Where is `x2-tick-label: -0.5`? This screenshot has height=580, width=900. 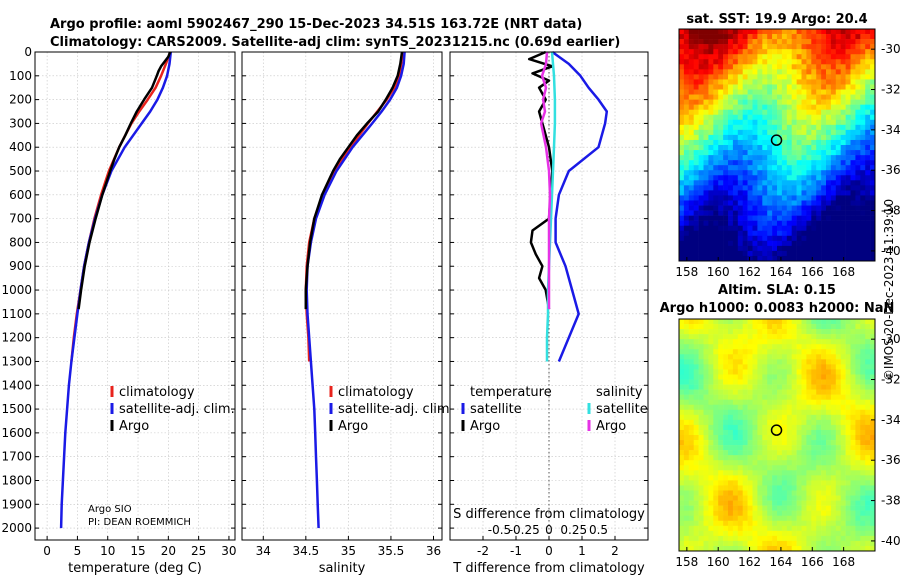
x2-tick-label: -0.5 is located at coordinates (499, 530).